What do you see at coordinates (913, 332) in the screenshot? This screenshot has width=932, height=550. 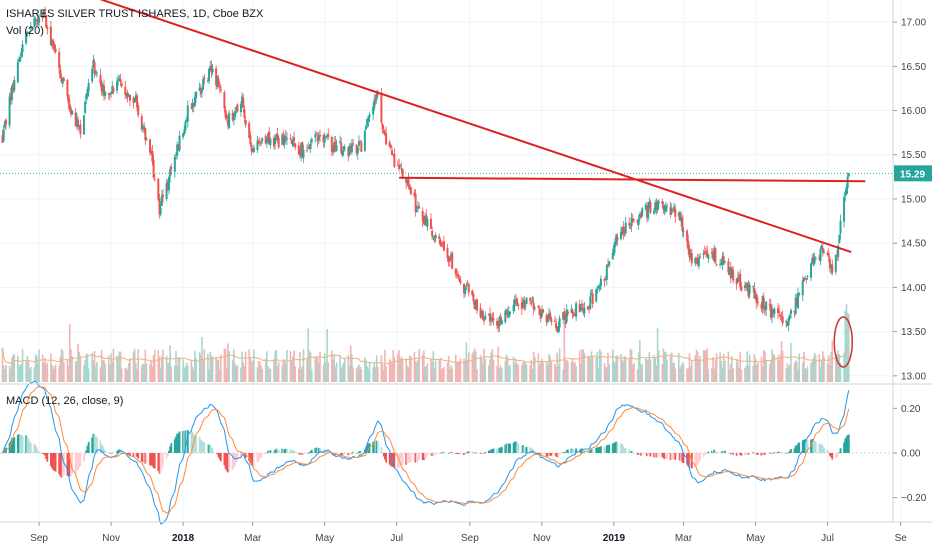 I see `price-tick-label: 13.50` at bounding box center [913, 332].